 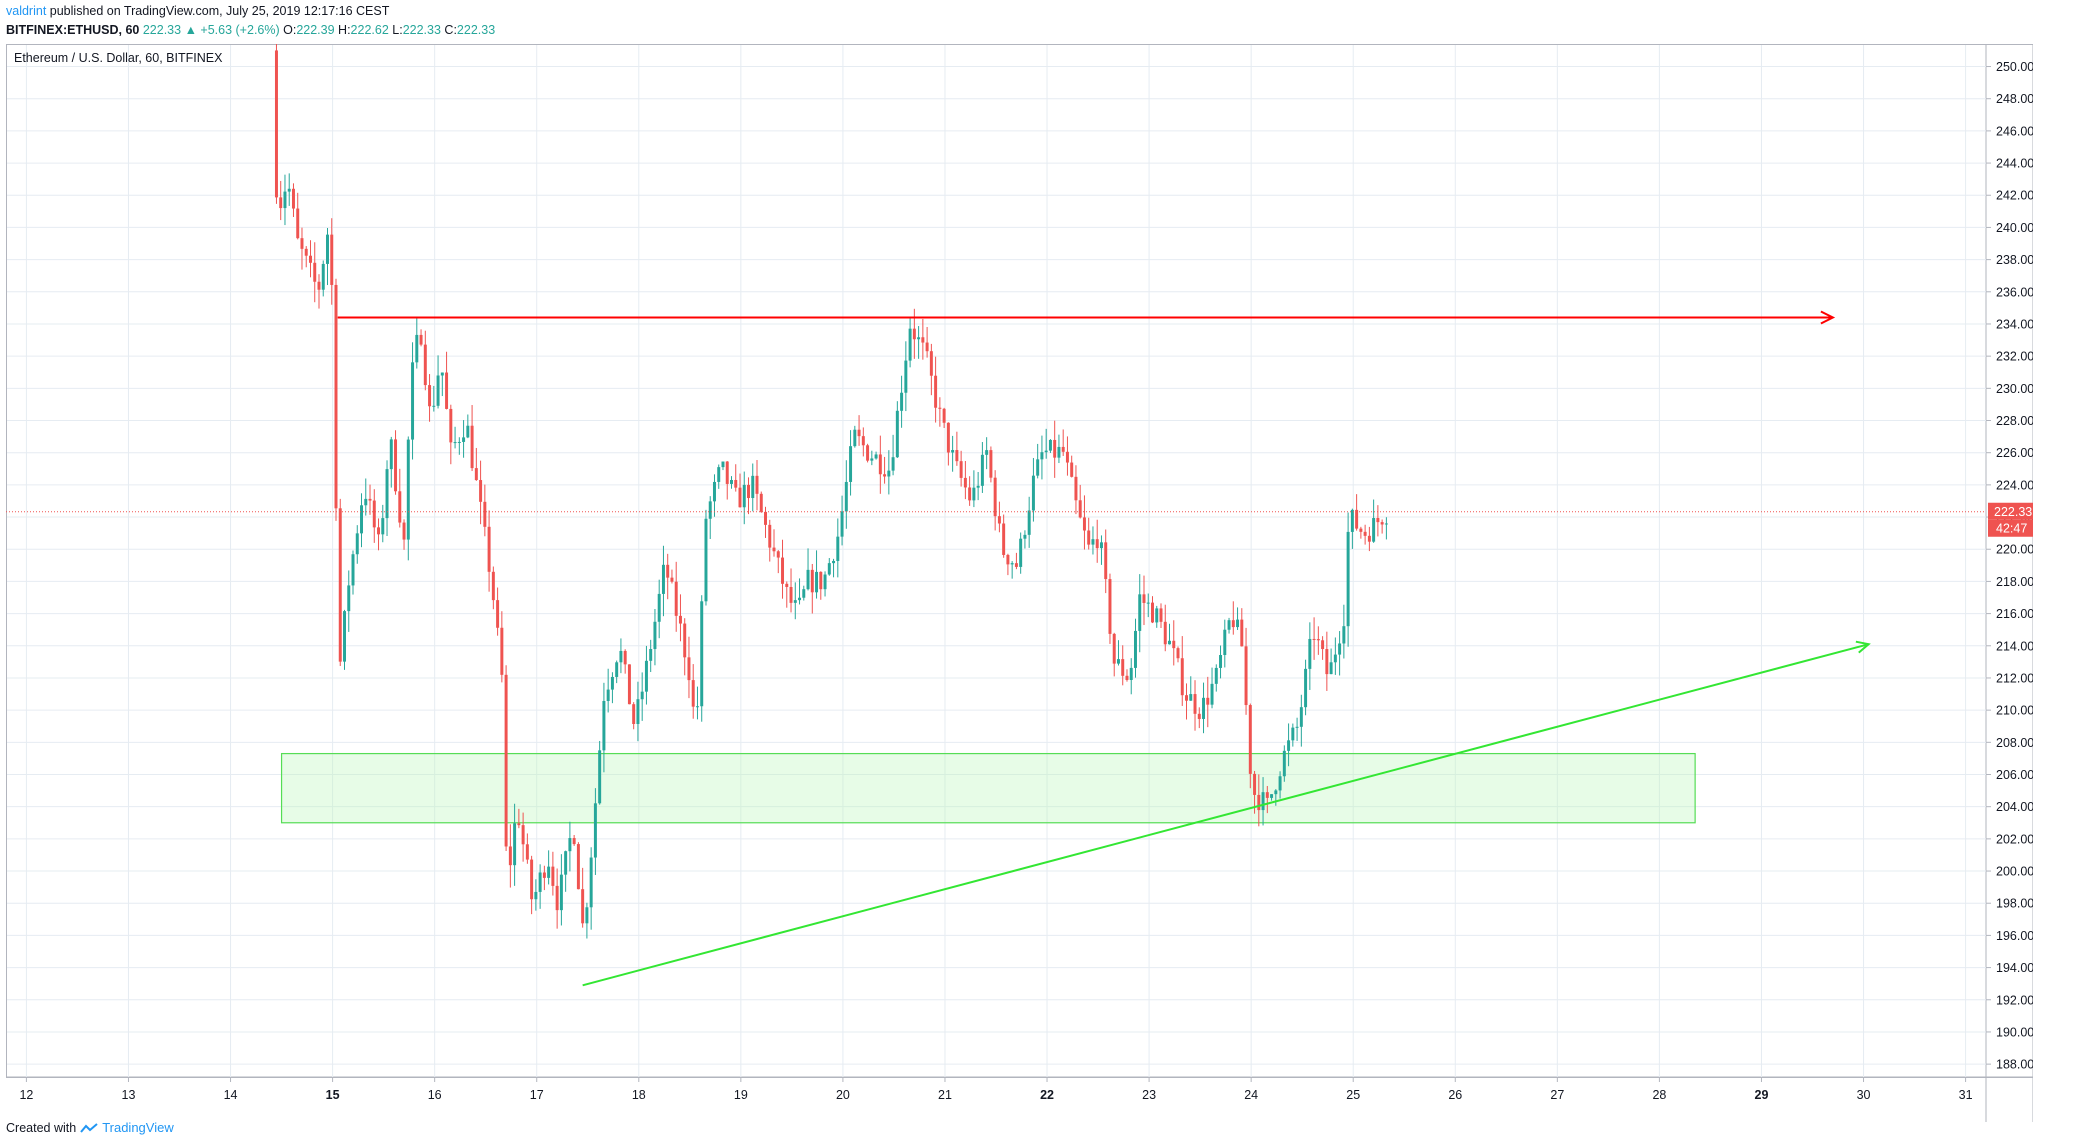 What do you see at coordinates (369, 30) in the screenshot?
I see `high-value: 222.62` at bounding box center [369, 30].